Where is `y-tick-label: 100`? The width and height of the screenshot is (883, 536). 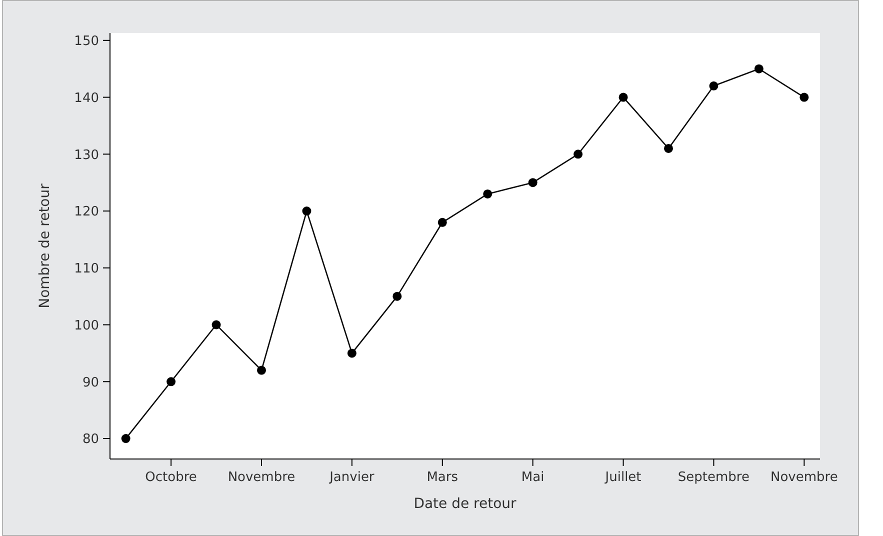
y-tick-label: 100 is located at coordinates (86, 326).